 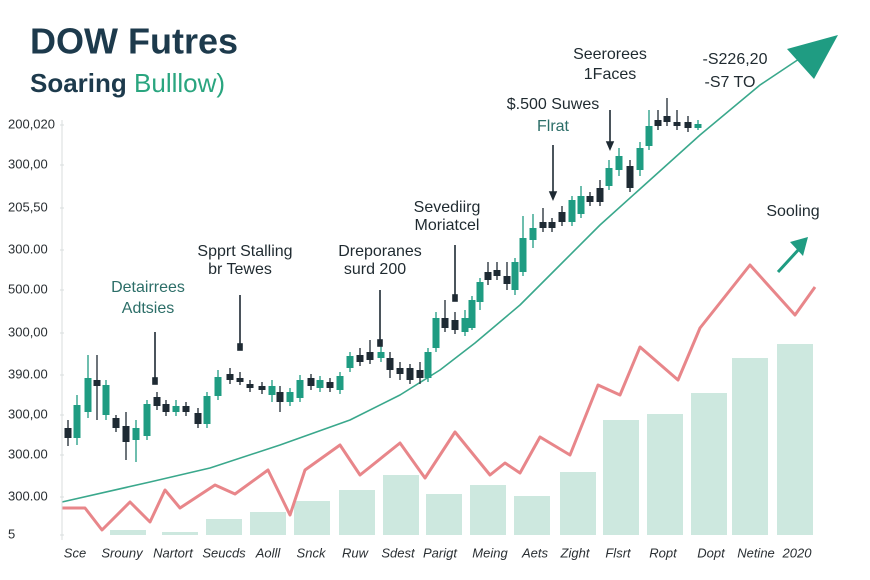 What do you see at coordinates (575, 552) in the screenshot?
I see `x-tick-label: Zight` at bounding box center [575, 552].